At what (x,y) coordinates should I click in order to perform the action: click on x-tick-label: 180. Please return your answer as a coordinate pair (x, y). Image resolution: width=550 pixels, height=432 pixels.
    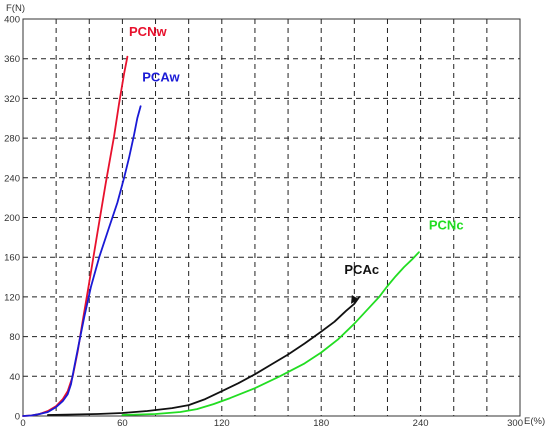
    Looking at the image, I should click on (321, 423).